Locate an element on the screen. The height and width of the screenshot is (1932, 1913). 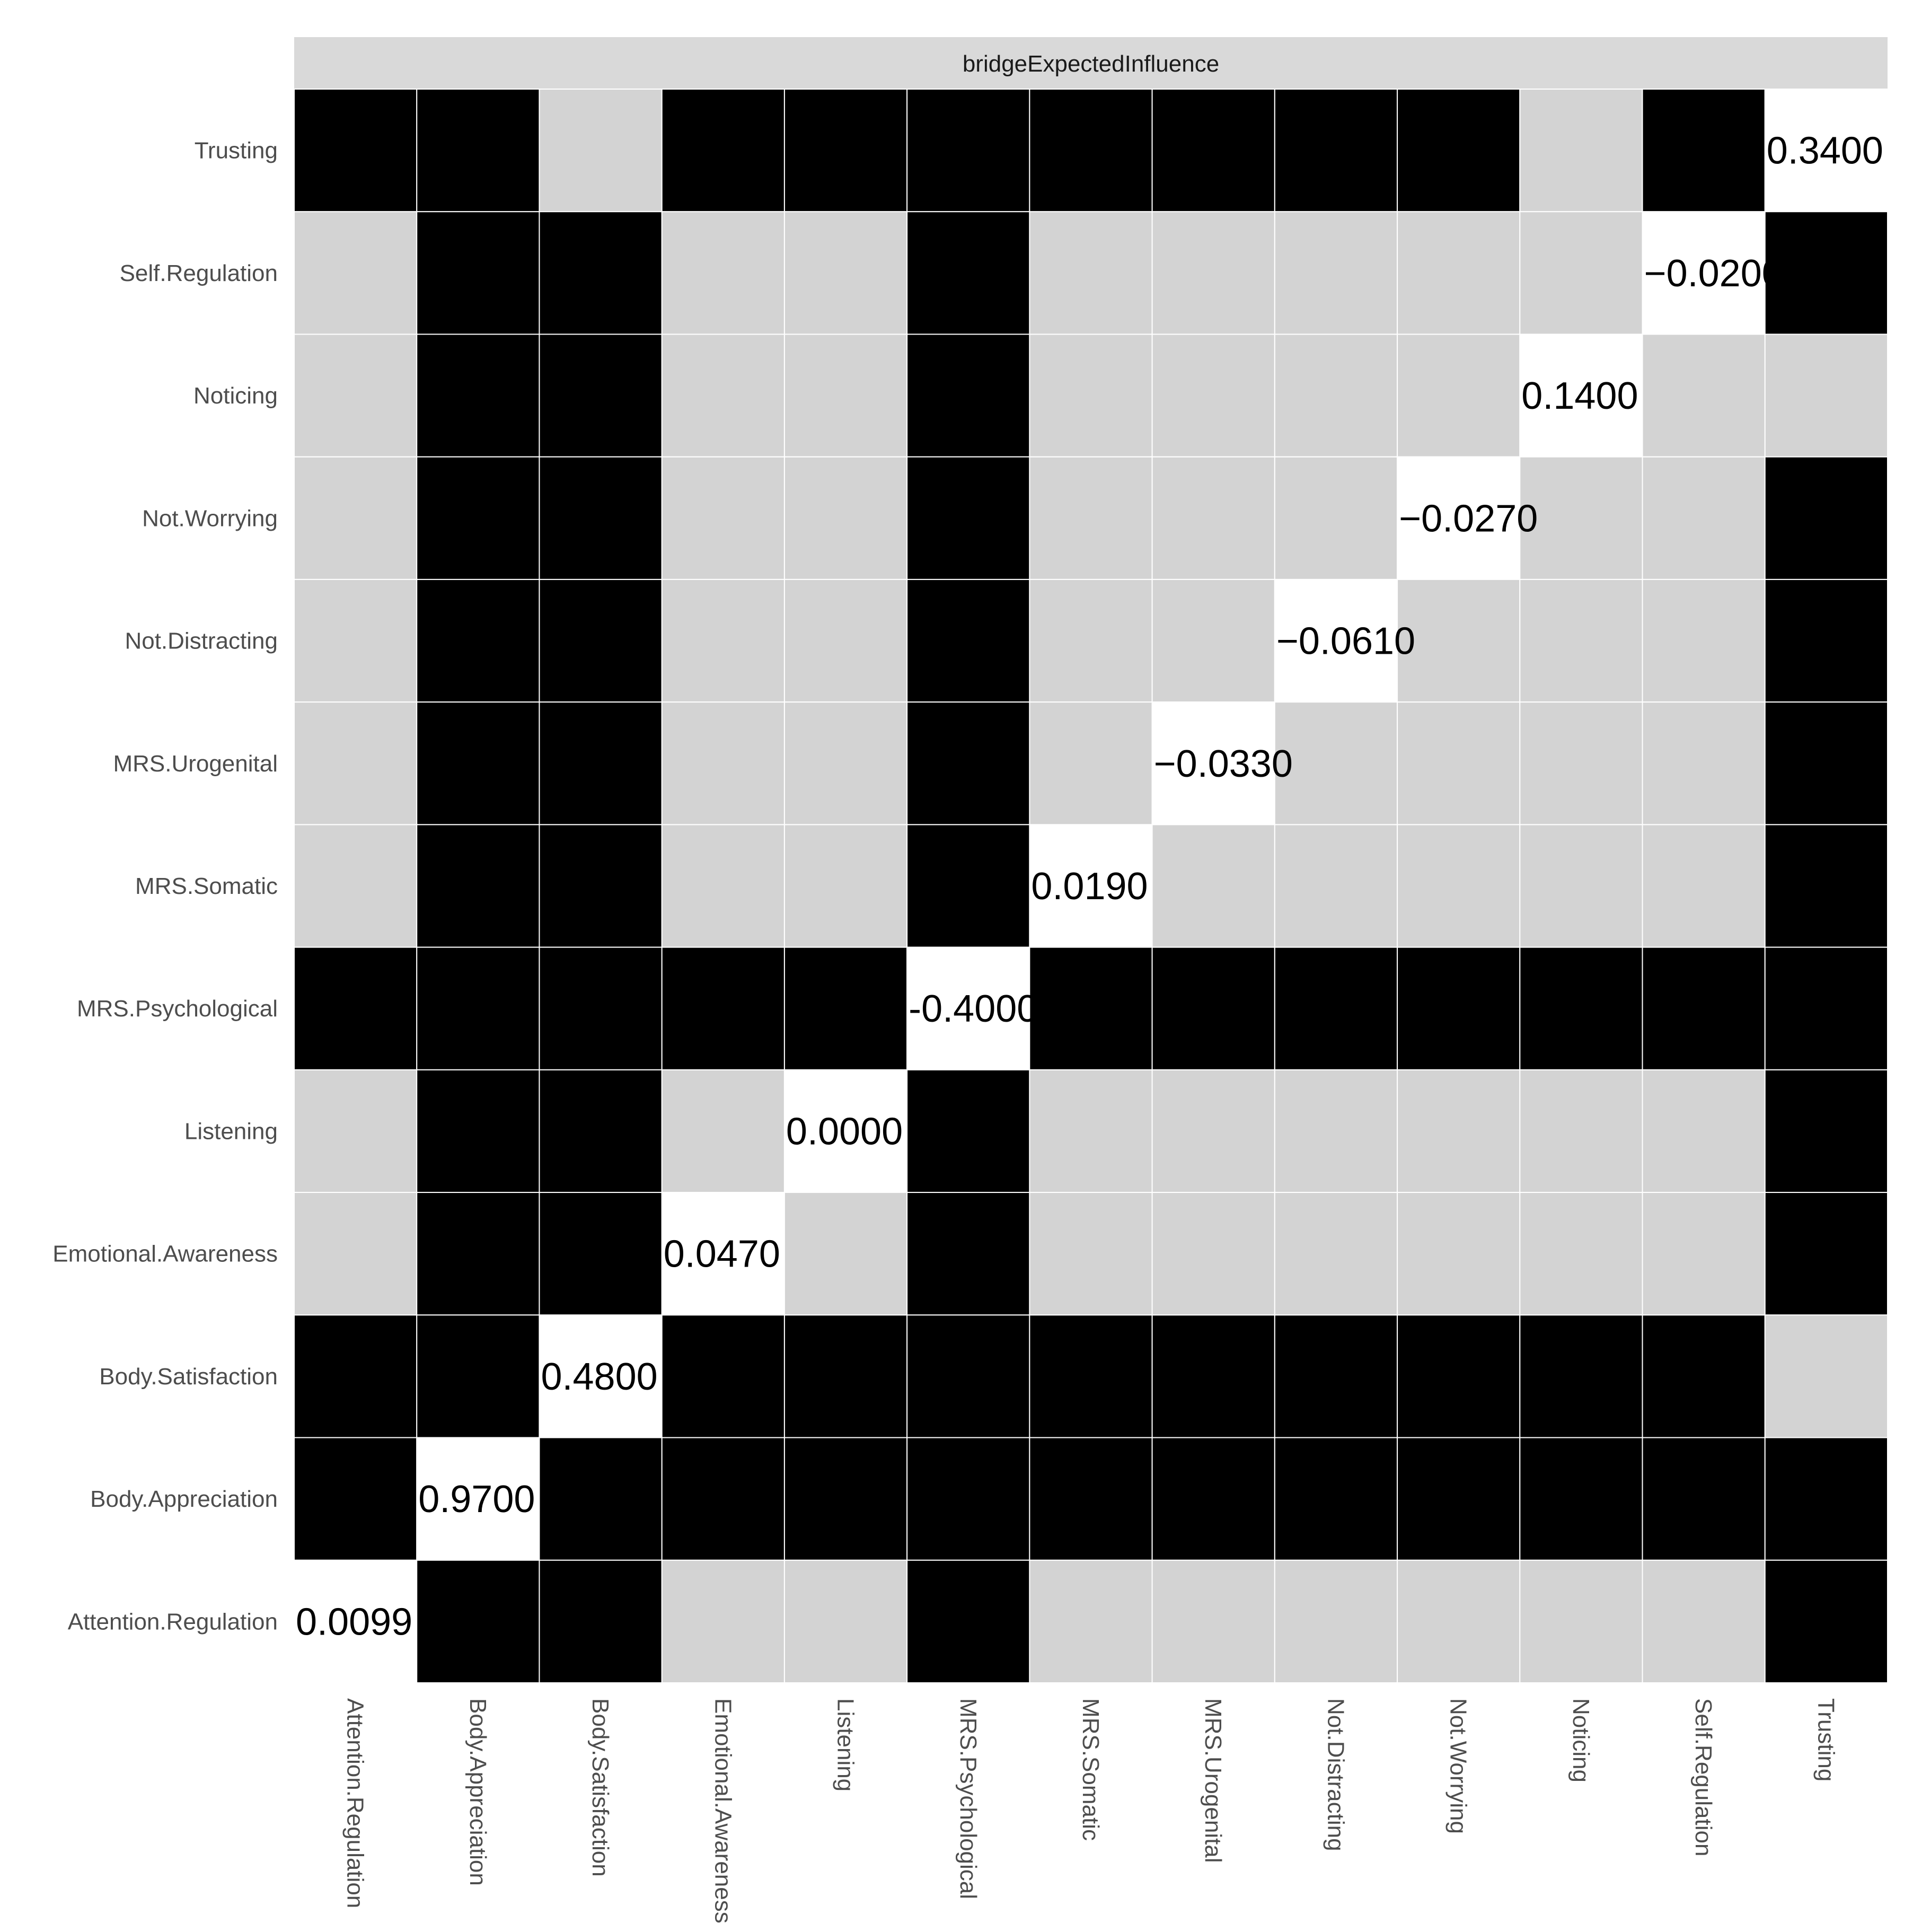
x-tick-label-attention-regulation: Attention.Regulation is located at coordinates (355, 1803).